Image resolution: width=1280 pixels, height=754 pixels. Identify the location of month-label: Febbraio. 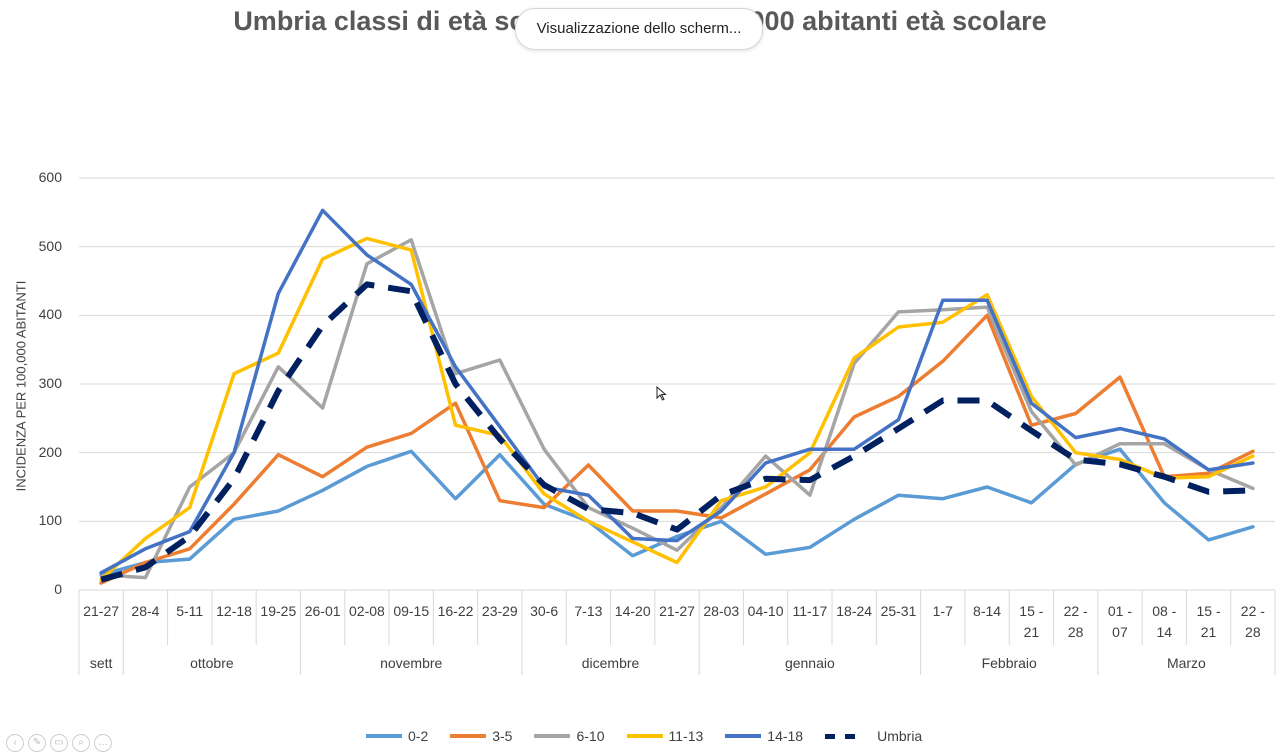
(1009, 663).